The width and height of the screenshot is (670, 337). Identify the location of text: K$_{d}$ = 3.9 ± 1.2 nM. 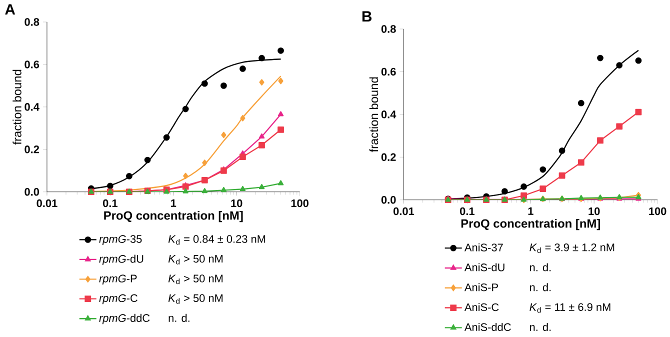
(572, 249).